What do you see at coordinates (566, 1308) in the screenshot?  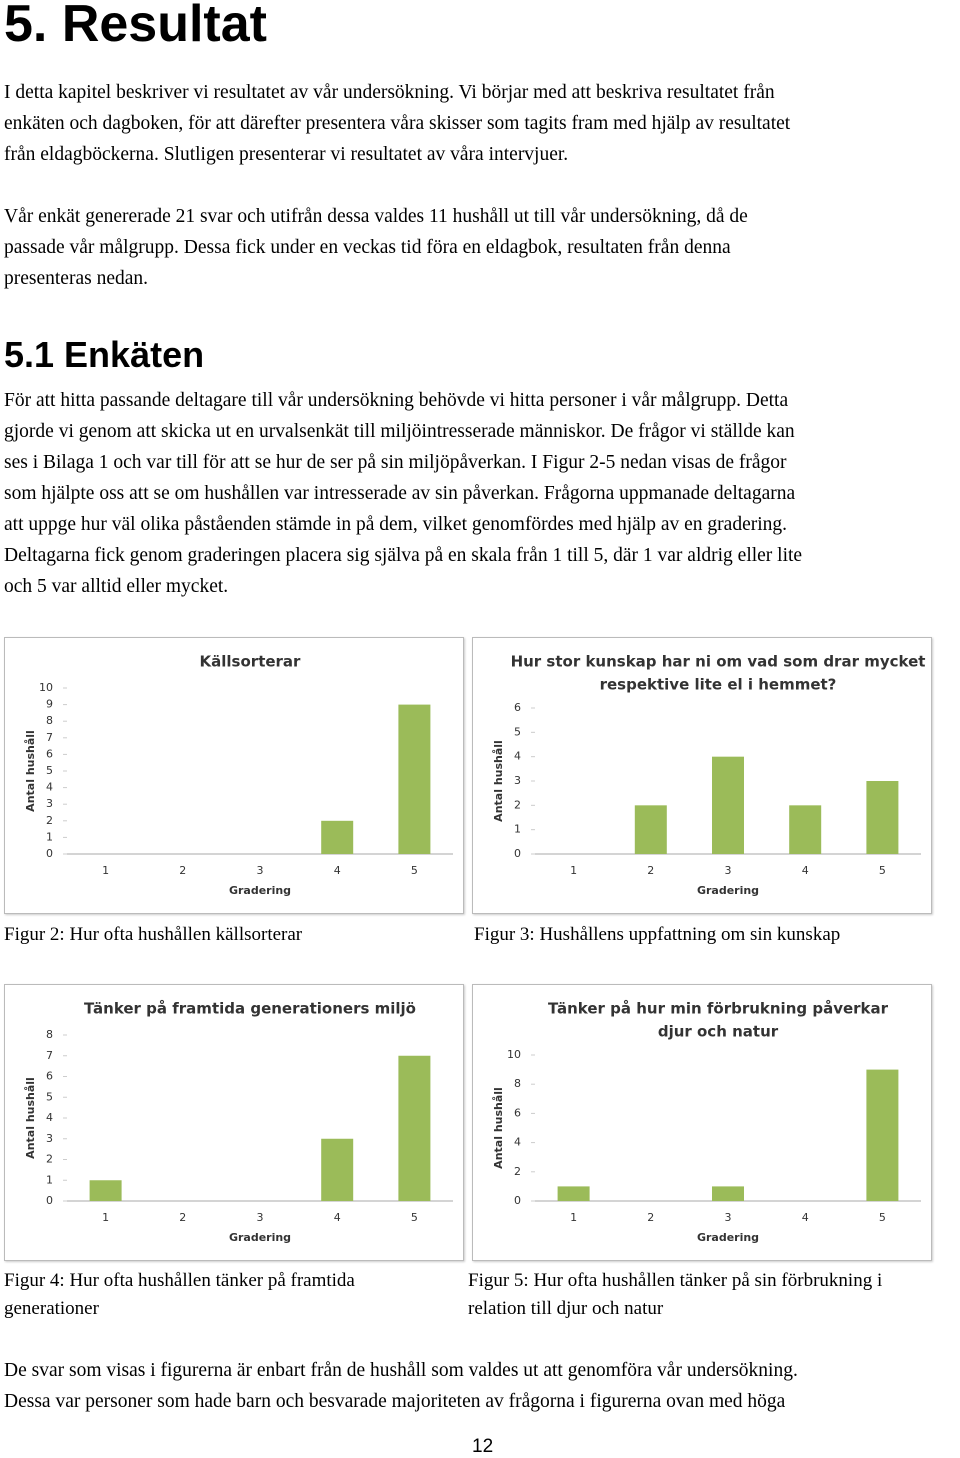 I see `text-line: relation till djur och natur` at bounding box center [566, 1308].